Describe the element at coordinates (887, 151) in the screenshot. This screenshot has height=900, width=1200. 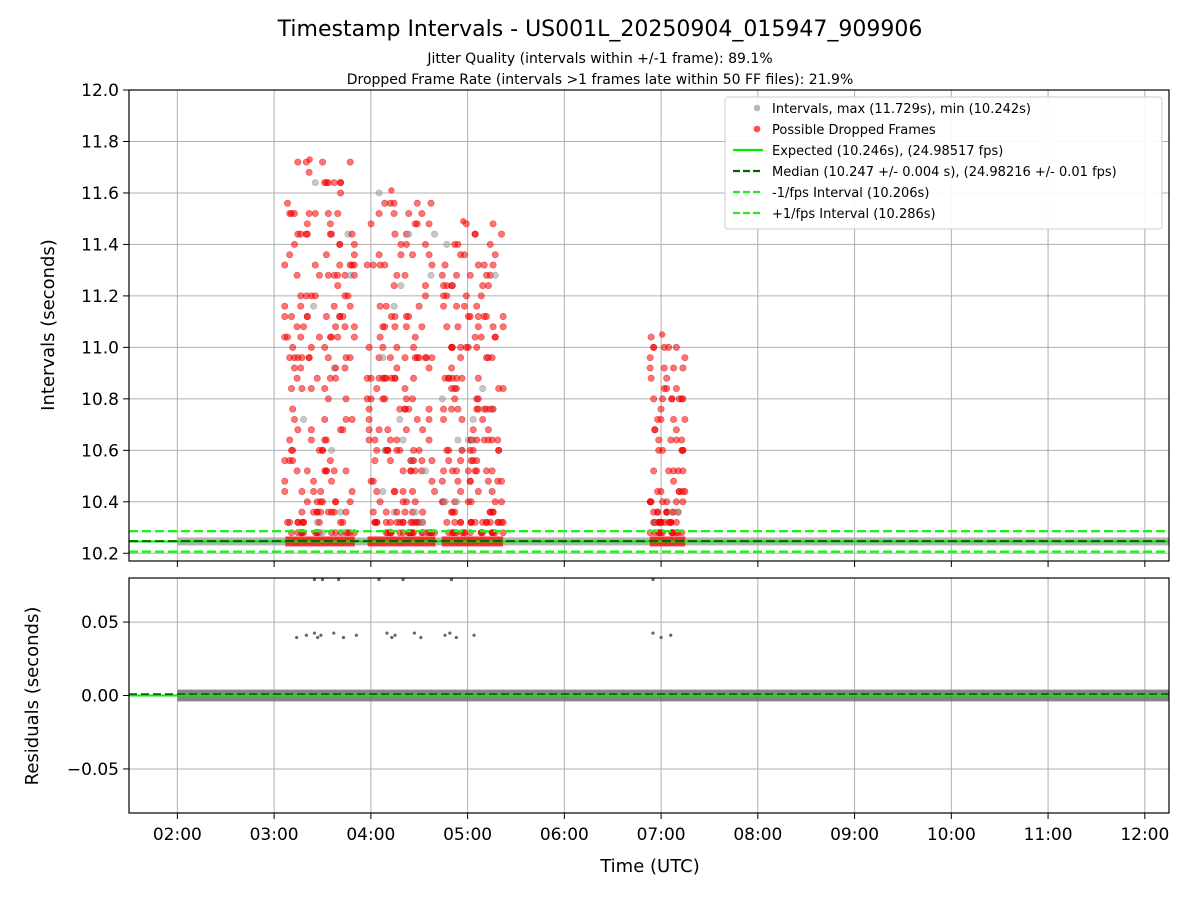
I see `legend-label: Expected (10.246s), (24.98517 fps)` at that location.